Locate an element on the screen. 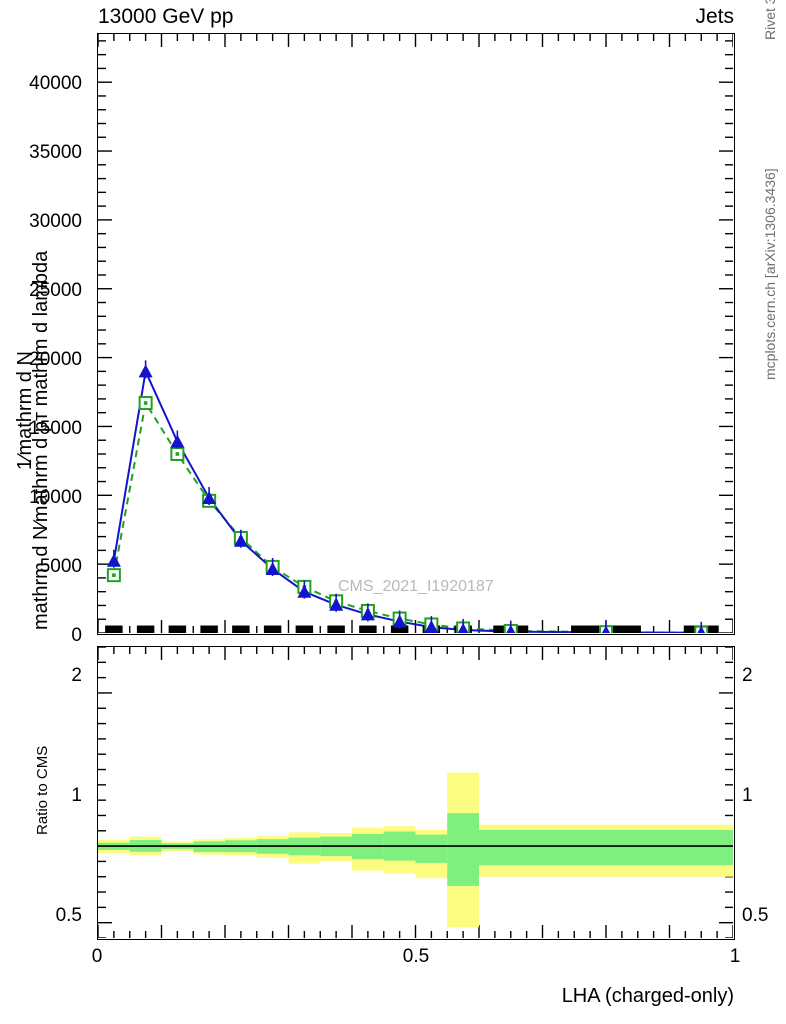  y-tick-label-40000: 40000 is located at coordinates (55, 83).